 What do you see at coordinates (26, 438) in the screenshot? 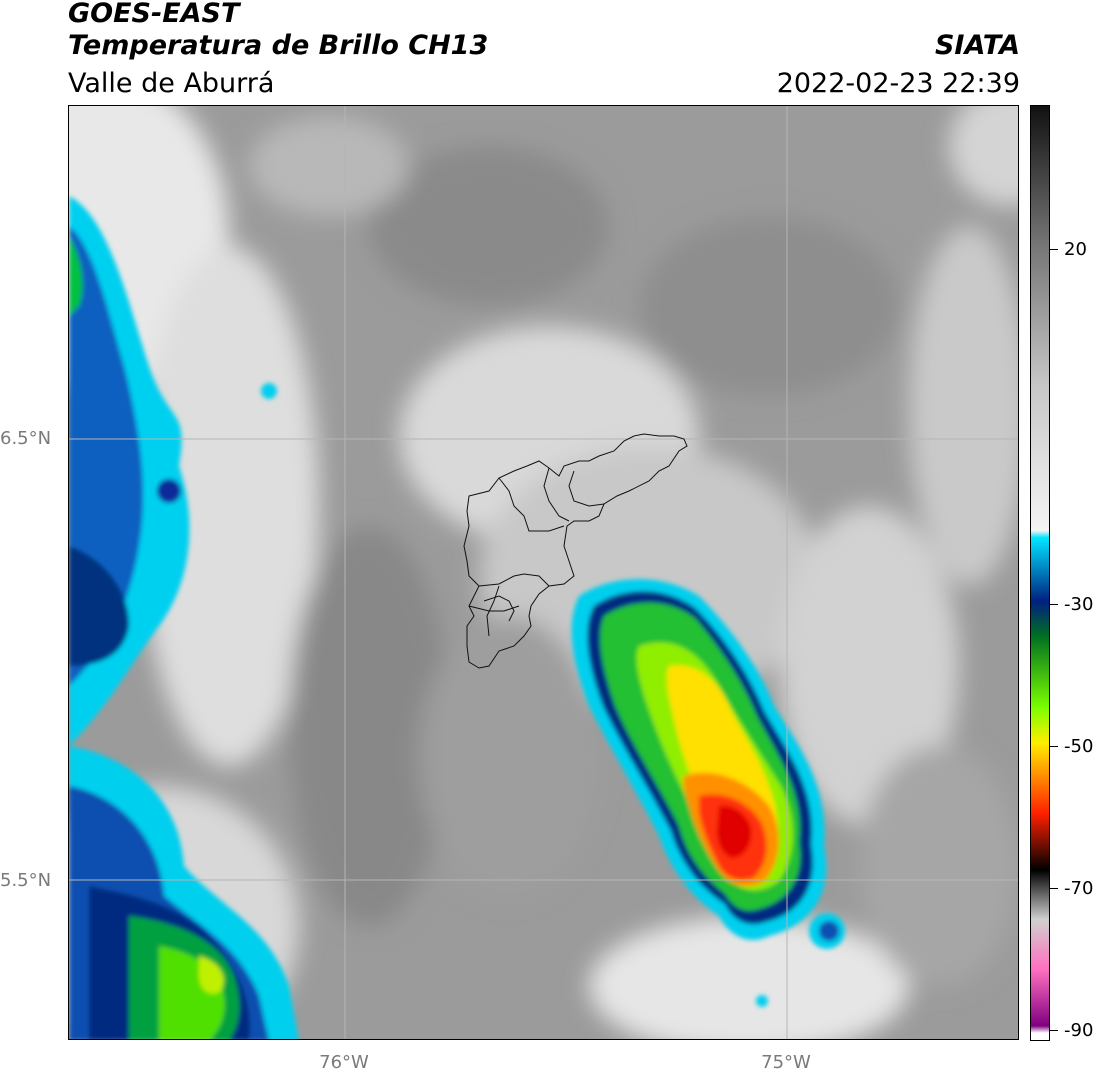
I see `lat-label-6-5: 6.5°N` at bounding box center [26, 438].